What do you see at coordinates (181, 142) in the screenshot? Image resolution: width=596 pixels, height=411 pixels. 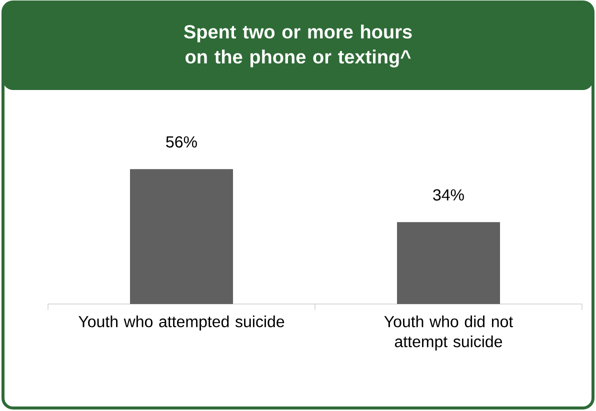 I see `data-label: 56%` at bounding box center [181, 142].